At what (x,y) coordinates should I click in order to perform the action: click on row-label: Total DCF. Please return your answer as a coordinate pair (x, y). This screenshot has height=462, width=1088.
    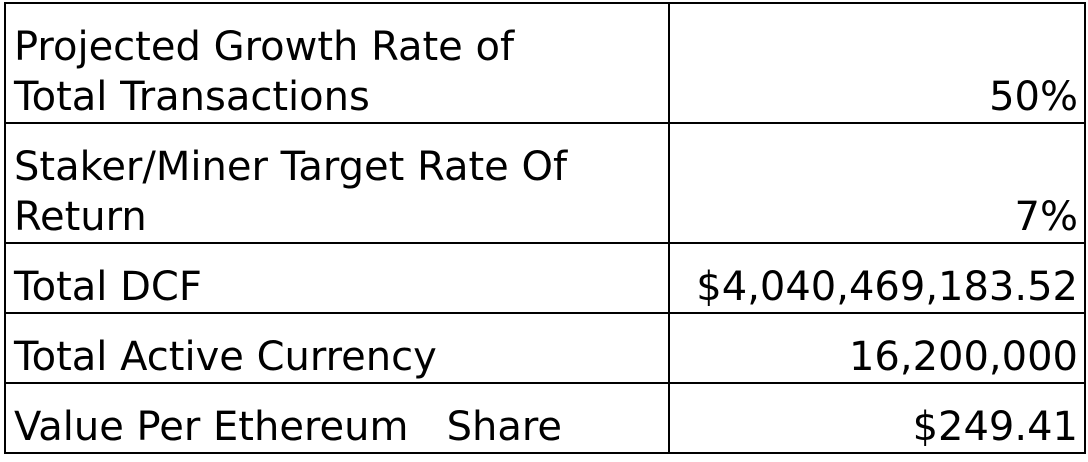
    Looking at the image, I should click on (337, 278).